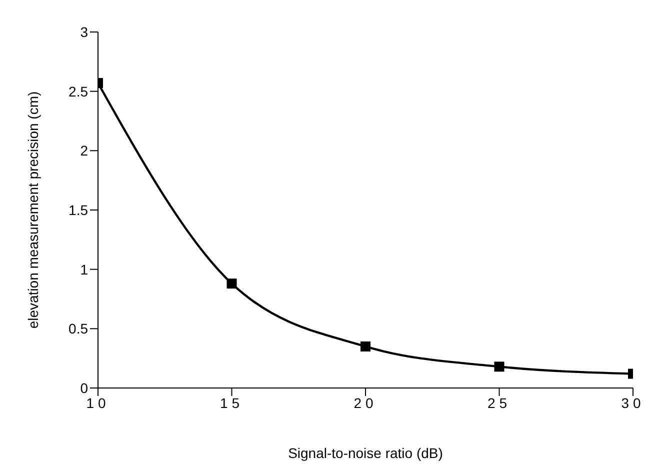 This screenshot has height=474, width=665. Describe the element at coordinates (98, 402) in the screenshot. I see `x-tick-label: 10` at that location.